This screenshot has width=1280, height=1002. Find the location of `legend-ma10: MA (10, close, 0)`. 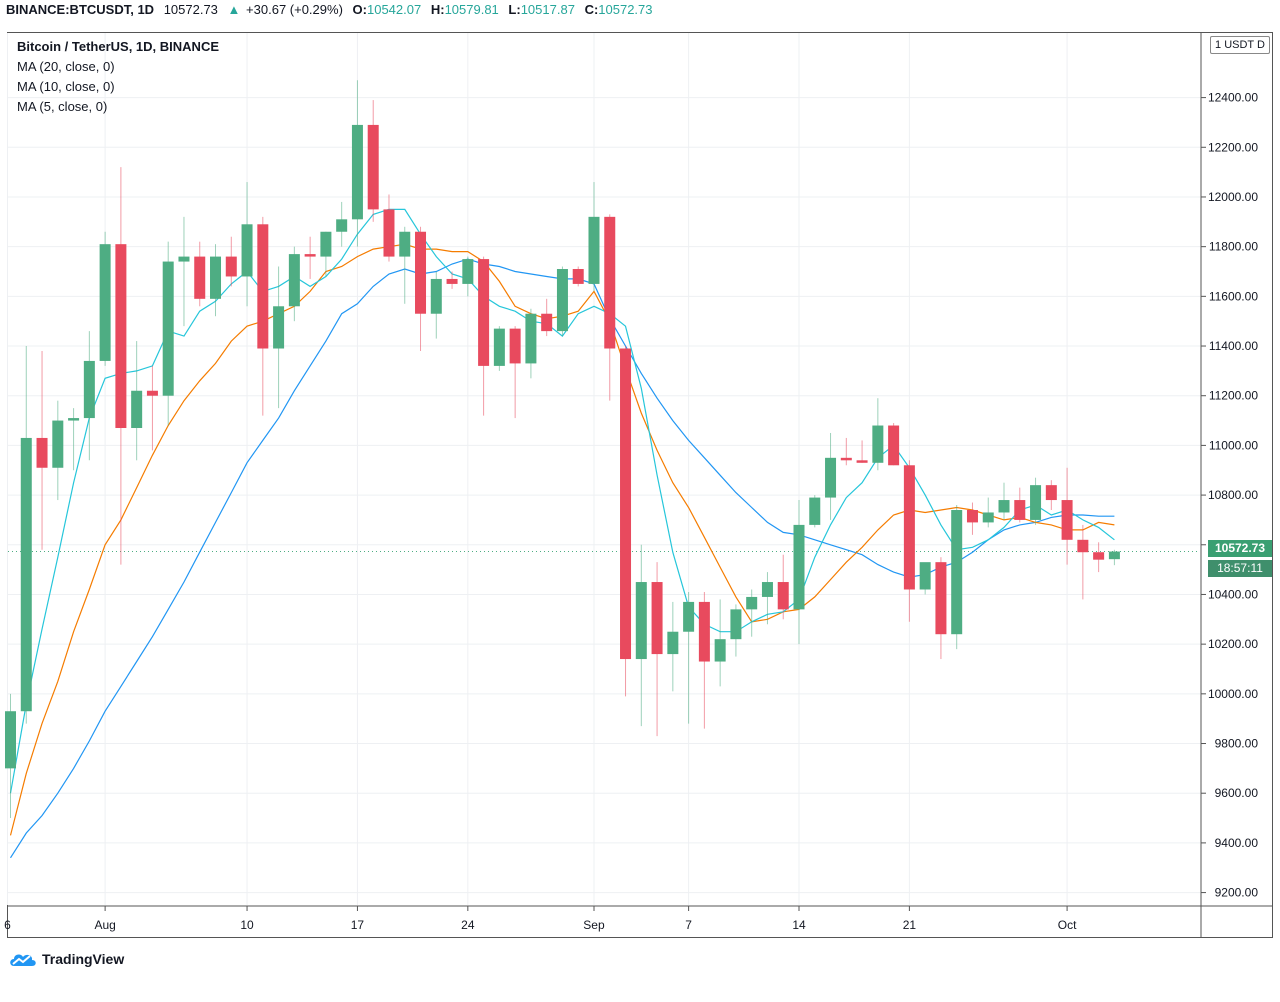

legend-ma10: MA (10, close, 0) is located at coordinates (66, 86).